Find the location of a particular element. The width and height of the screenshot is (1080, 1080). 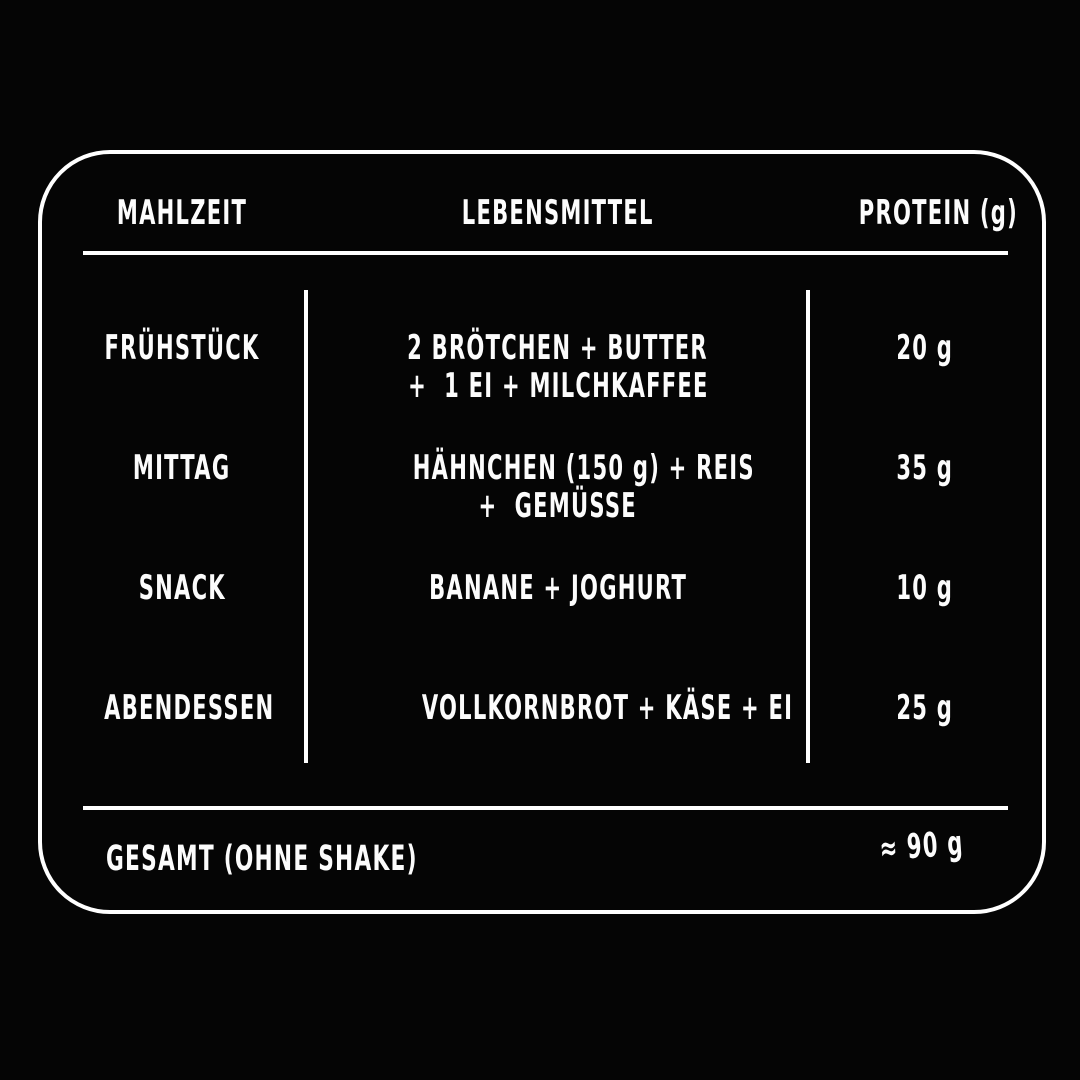

column-header-food: LEBENSMITTEL is located at coordinates (558, 213).